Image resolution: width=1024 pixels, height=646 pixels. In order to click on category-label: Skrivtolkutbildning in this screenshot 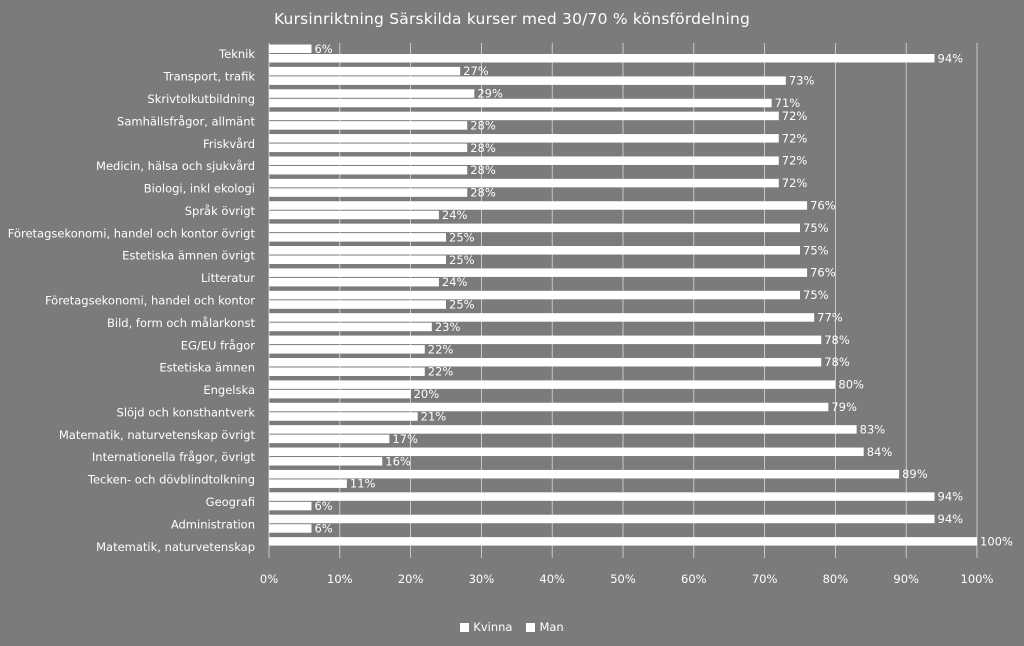, I will do `click(201, 99)`.